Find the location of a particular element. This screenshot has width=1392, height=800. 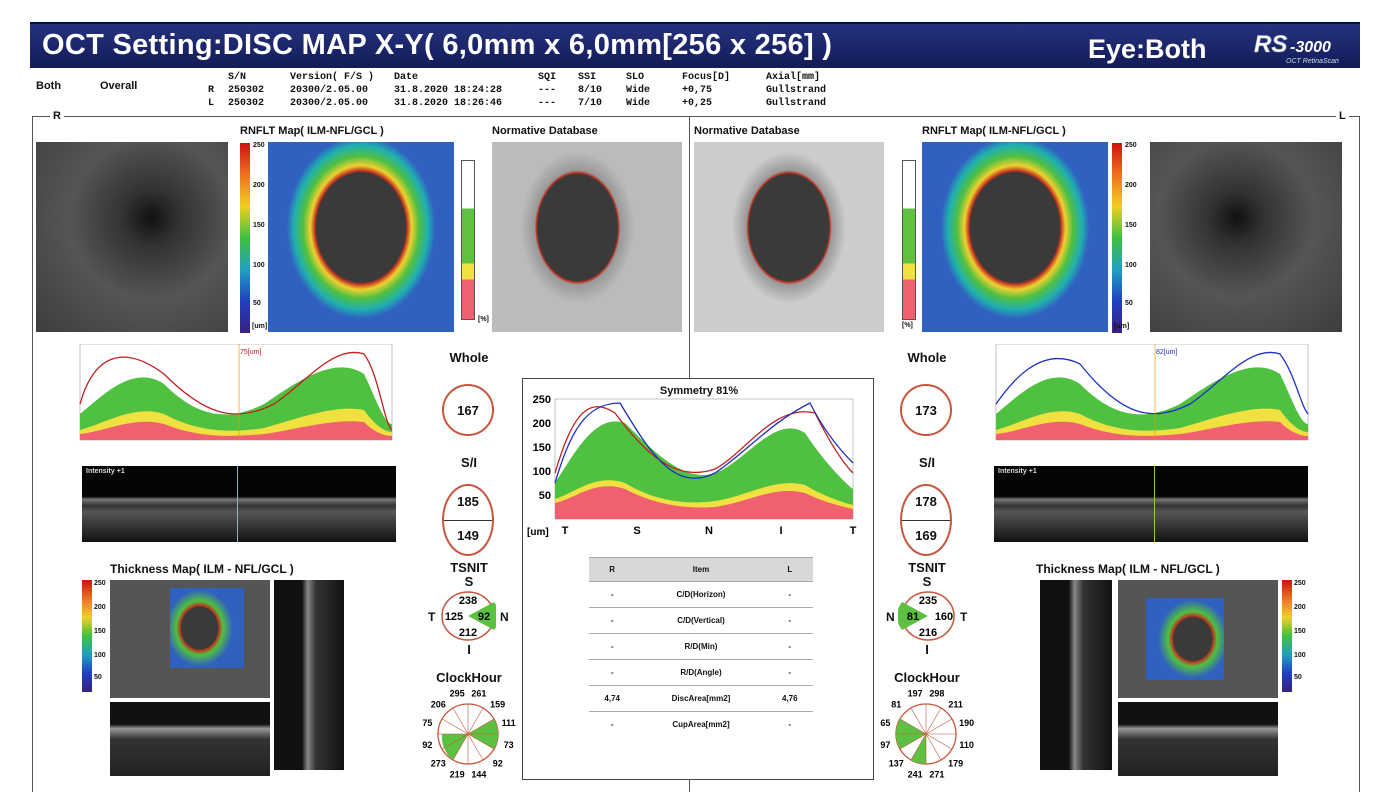

symmetry-xtick: T is located at coordinates (565, 531).